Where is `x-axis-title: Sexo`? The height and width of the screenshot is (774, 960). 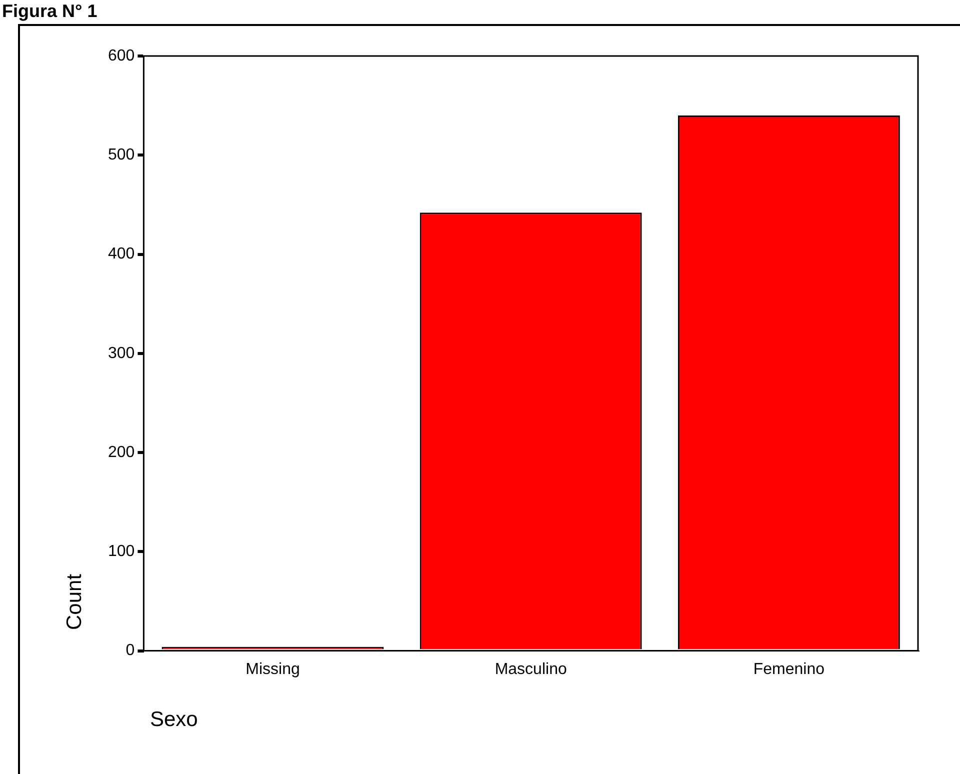
x-axis-title: Sexo is located at coordinates (174, 719).